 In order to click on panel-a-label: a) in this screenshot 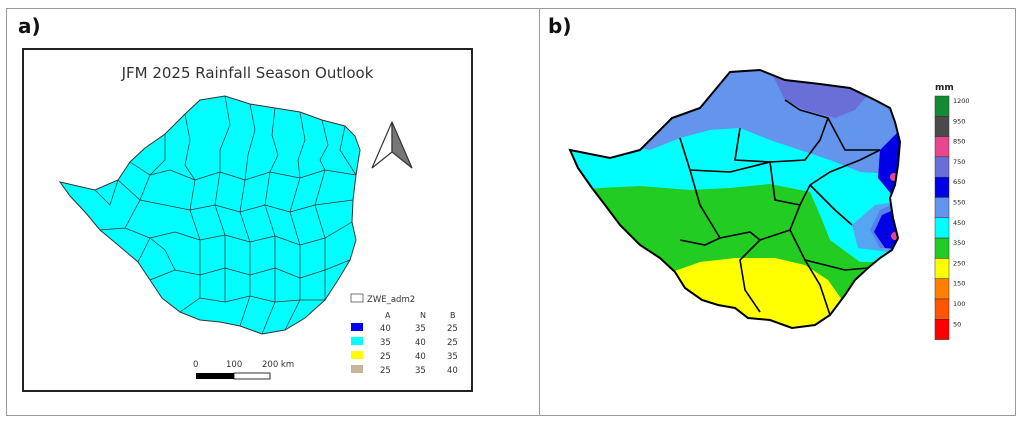, I will do `click(29, 26)`.